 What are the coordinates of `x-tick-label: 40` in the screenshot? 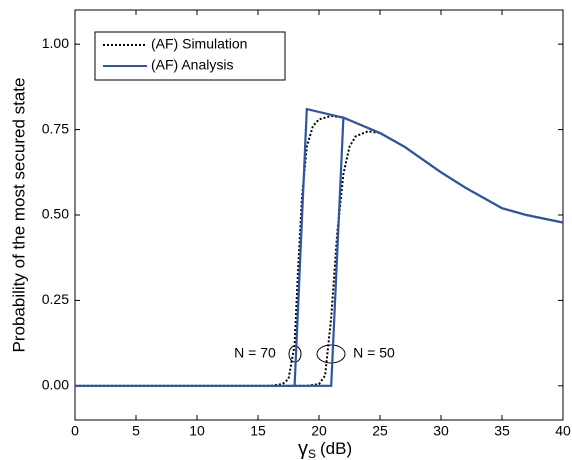 It's located at (563, 431).